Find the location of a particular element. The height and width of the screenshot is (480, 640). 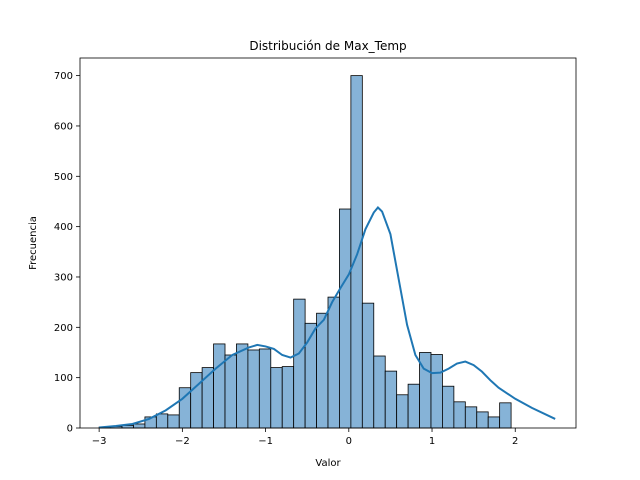

x-axis-ticks: −3 −2 −1 0 1 2 is located at coordinates (305, 437).